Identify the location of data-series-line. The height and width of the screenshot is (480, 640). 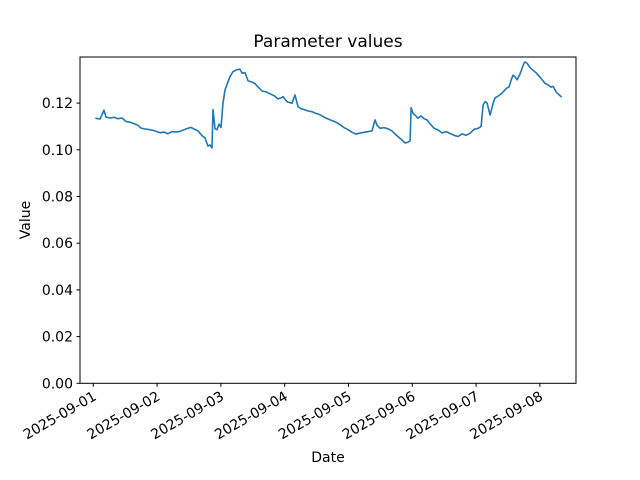
(328, 105).